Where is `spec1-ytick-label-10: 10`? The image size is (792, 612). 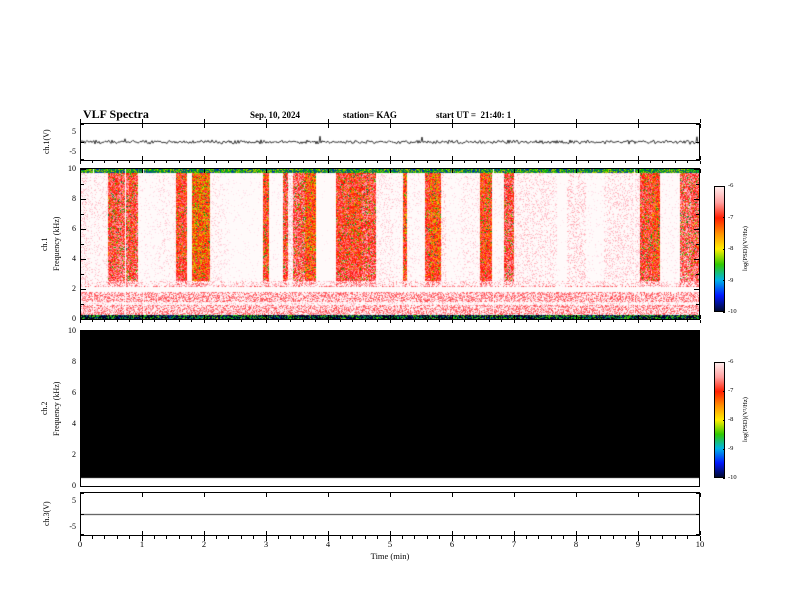 spec1-ytick-label-10: 10 is located at coordinates (72, 168).